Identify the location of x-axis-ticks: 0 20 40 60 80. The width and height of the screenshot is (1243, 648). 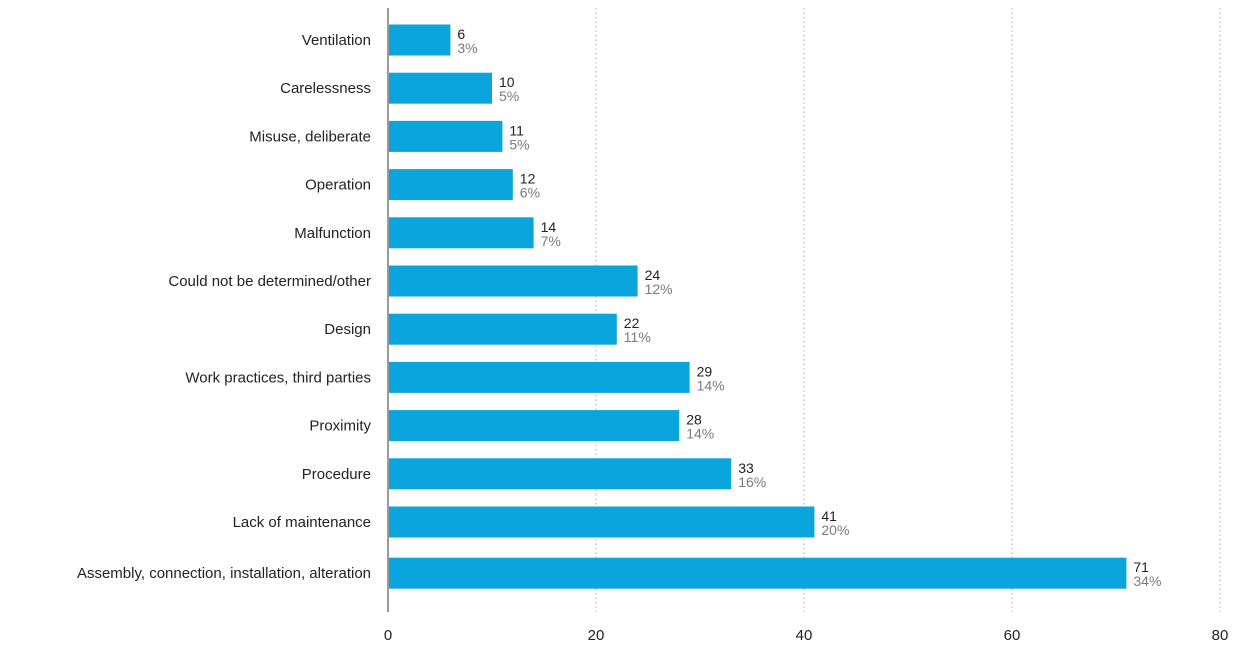
(806, 635).